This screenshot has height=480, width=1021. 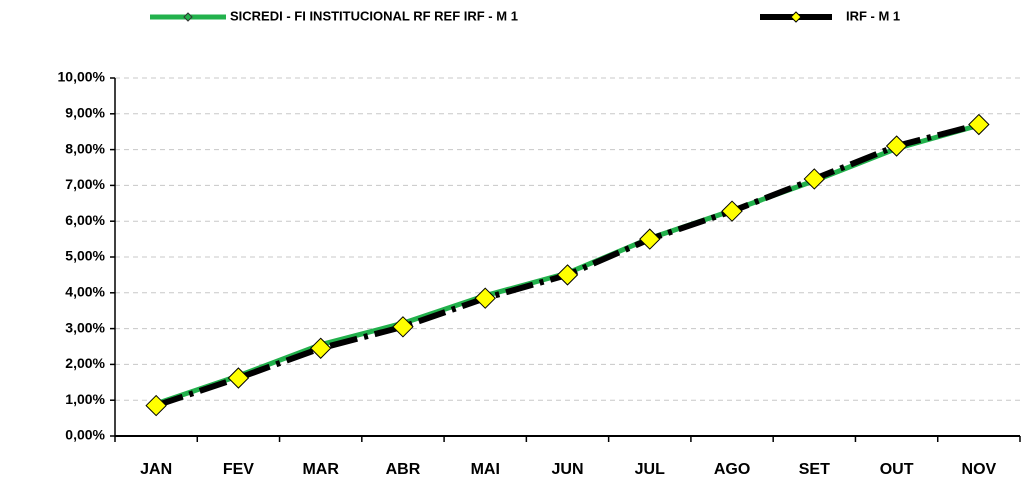 I want to click on y-tick-label: 6,00%, so click(x=85, y=220).